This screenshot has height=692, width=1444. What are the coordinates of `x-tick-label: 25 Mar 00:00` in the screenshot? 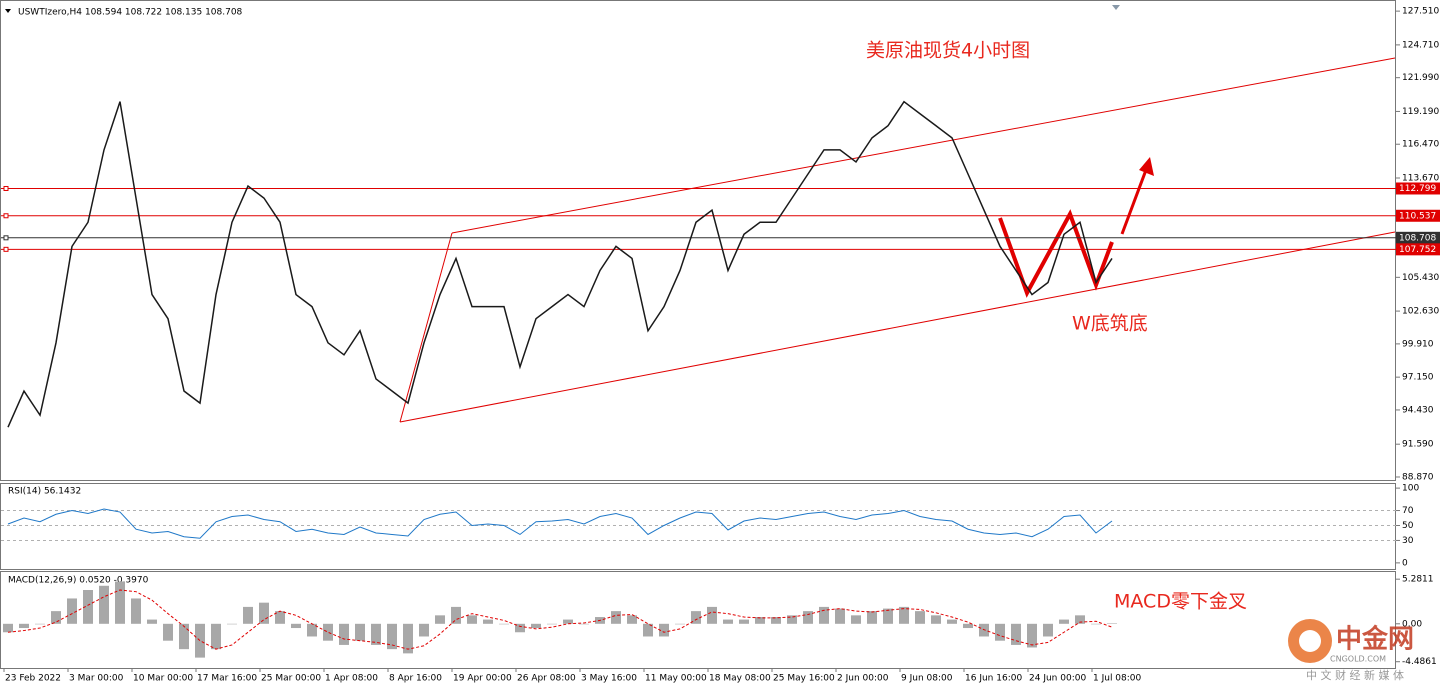 It's located at (291, 679).